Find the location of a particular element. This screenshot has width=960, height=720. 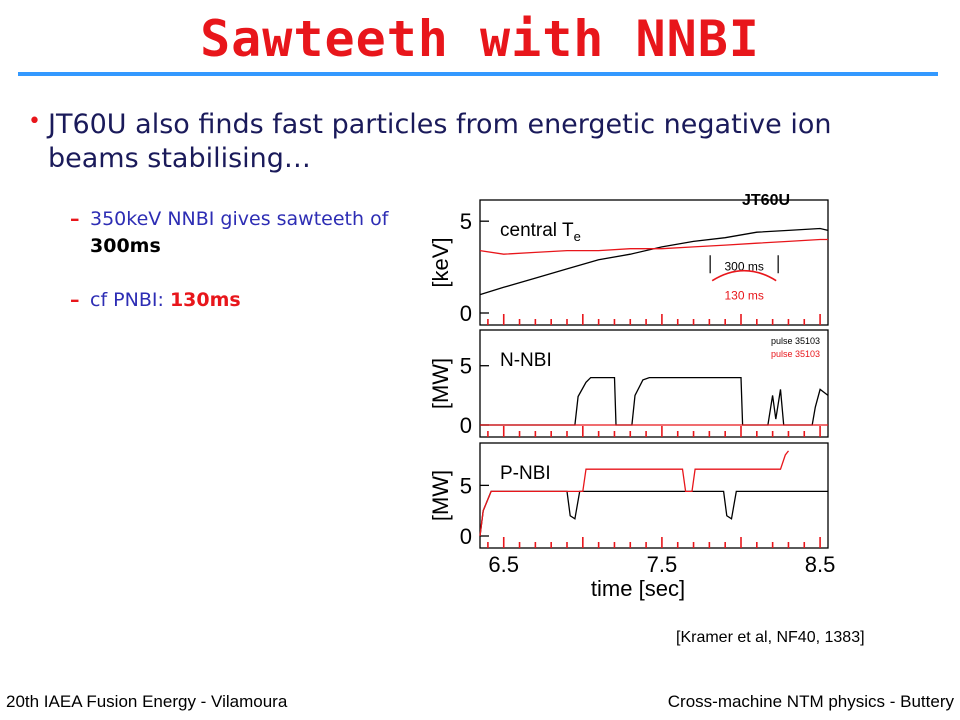

period-arc is located at coordinates (744, 275).